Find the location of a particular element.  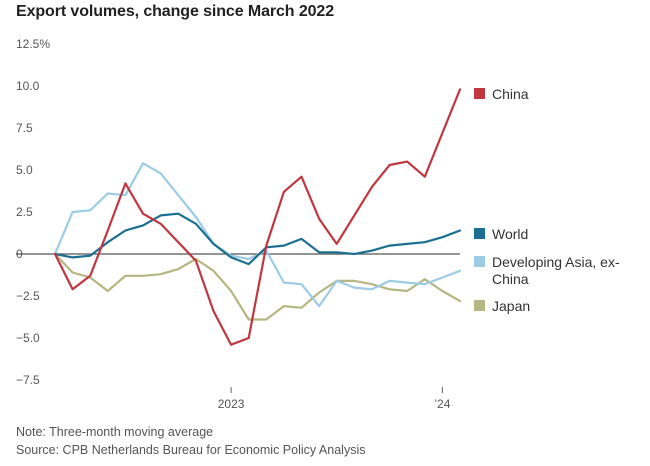

y-tick-label: 12.5% is located at coordinates (33, 44).